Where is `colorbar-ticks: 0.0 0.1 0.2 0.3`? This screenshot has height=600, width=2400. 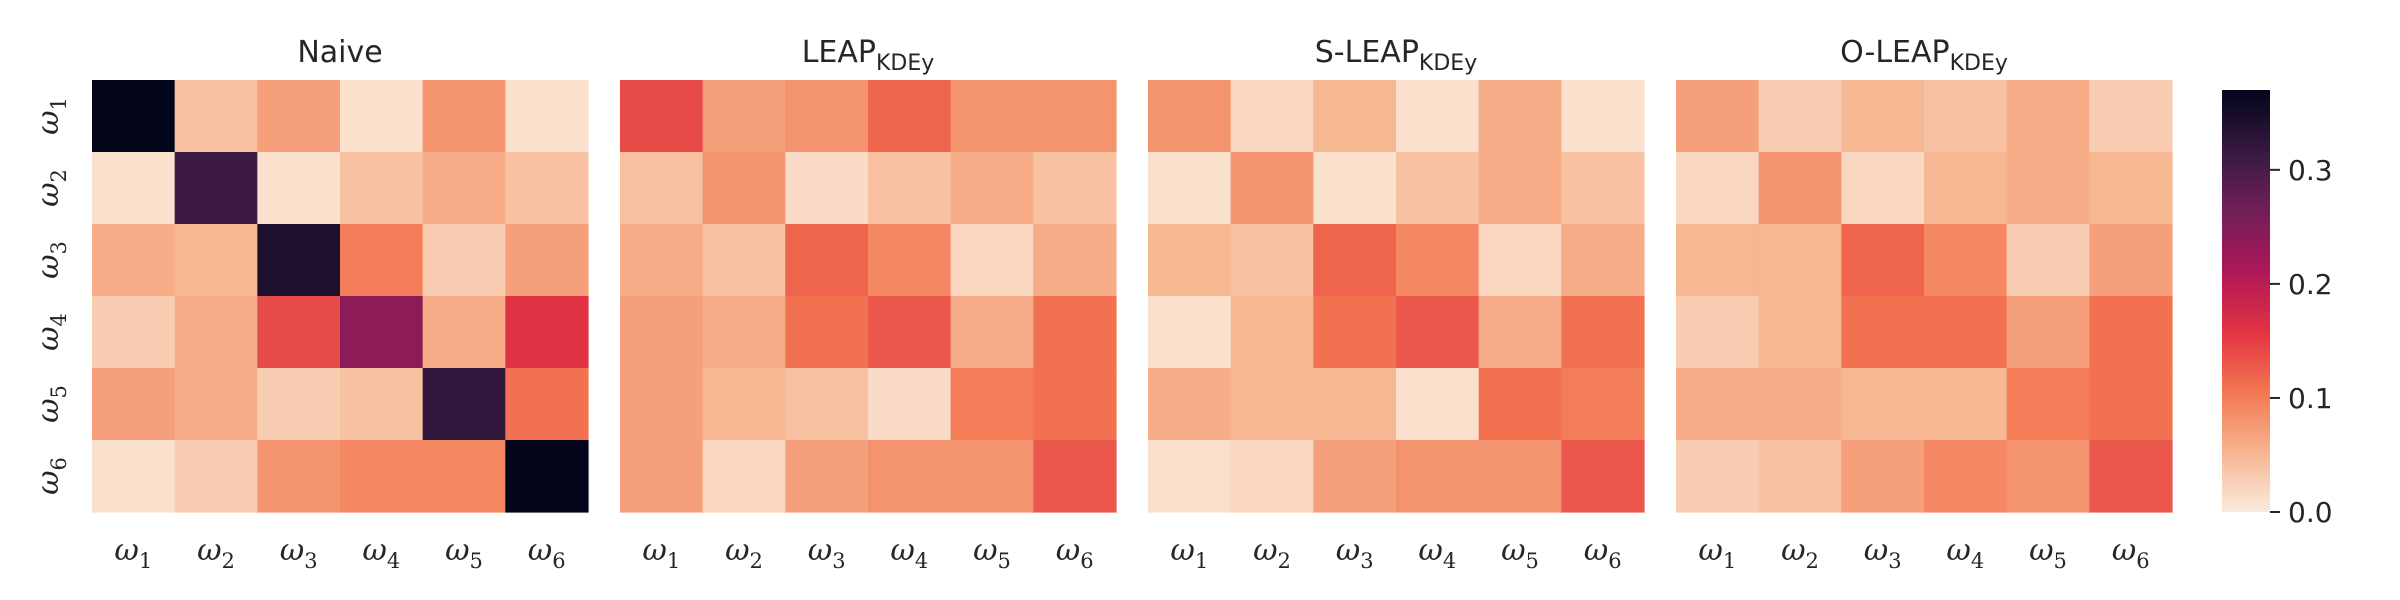 colorbar-ticks: 0.0 0.1 0.2 0.3 is located at coordinates (2301, 341).